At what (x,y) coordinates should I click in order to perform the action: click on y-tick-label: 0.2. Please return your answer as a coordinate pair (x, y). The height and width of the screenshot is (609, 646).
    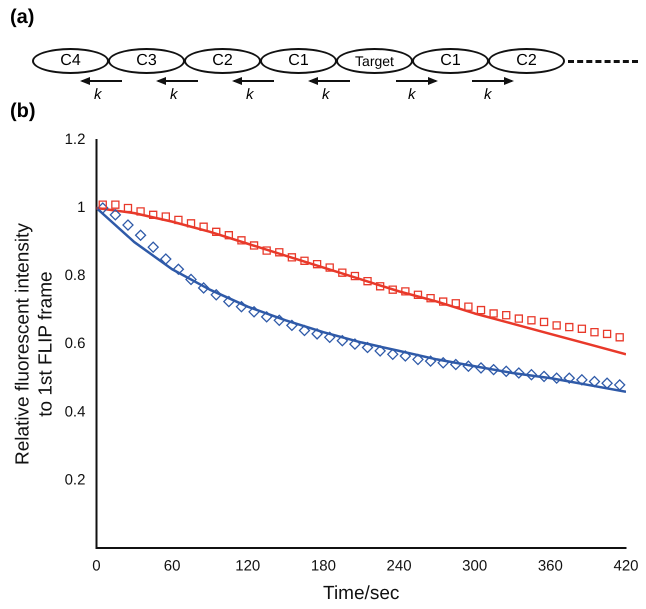
    Looking at the image, I should click on (75, 479).